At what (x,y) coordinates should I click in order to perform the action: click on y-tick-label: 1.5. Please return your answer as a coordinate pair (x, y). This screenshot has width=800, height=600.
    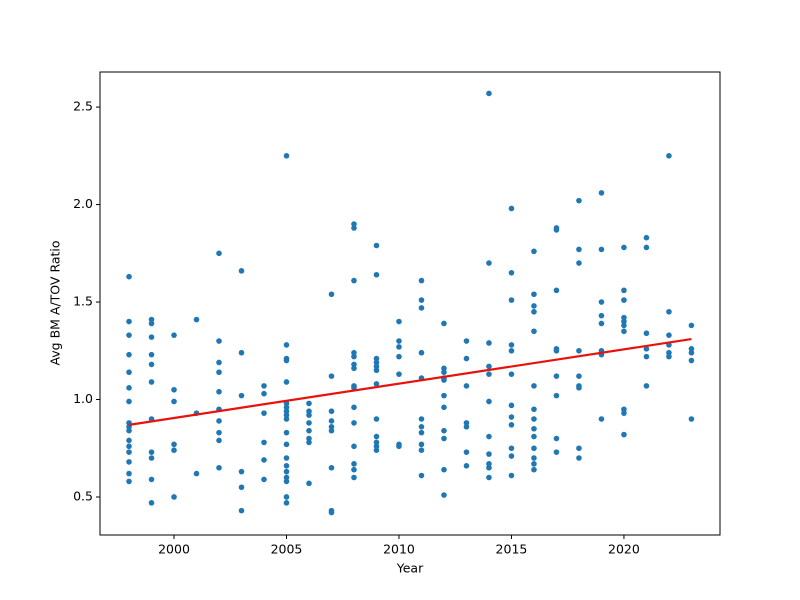
    Looking at the image, I should click on (83, 301).